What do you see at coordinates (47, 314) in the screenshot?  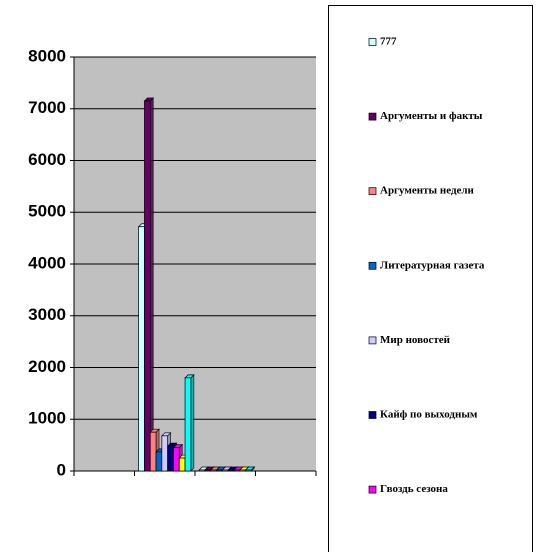 I see `y-tick-label: 3000` at bounding box center [47, 314].